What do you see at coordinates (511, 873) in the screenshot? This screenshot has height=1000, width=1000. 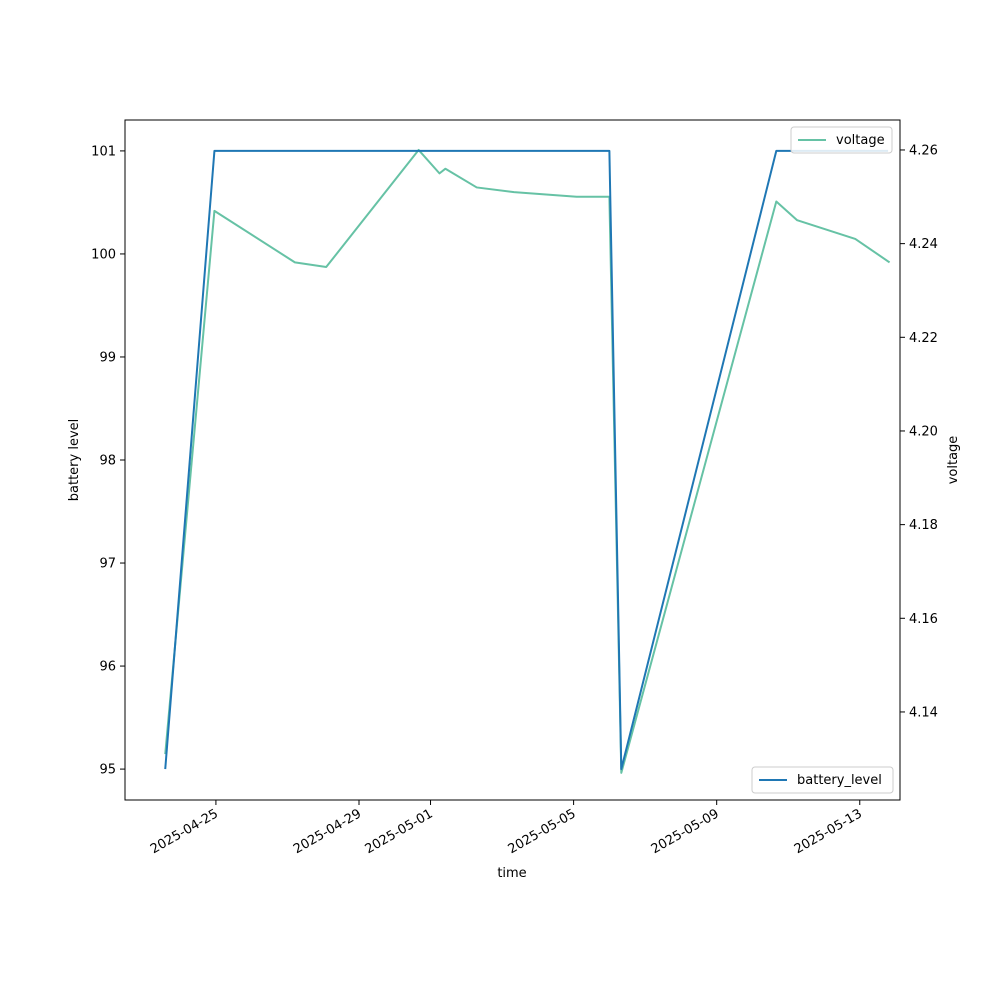 I see `x-axis-label: time` at bounding box center [511, 873].